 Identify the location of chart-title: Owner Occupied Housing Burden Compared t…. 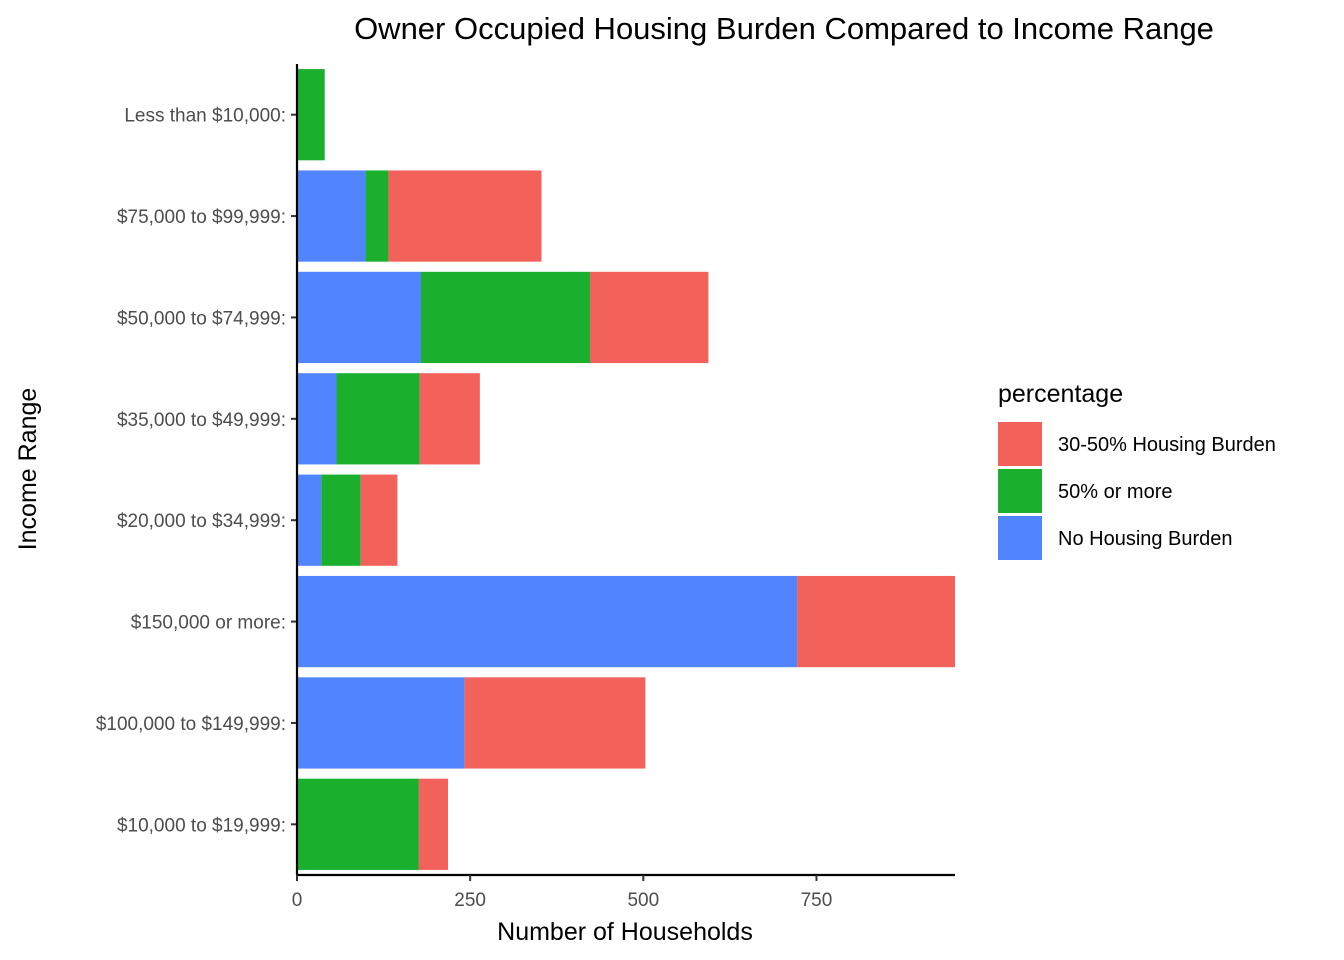
(784, 28).